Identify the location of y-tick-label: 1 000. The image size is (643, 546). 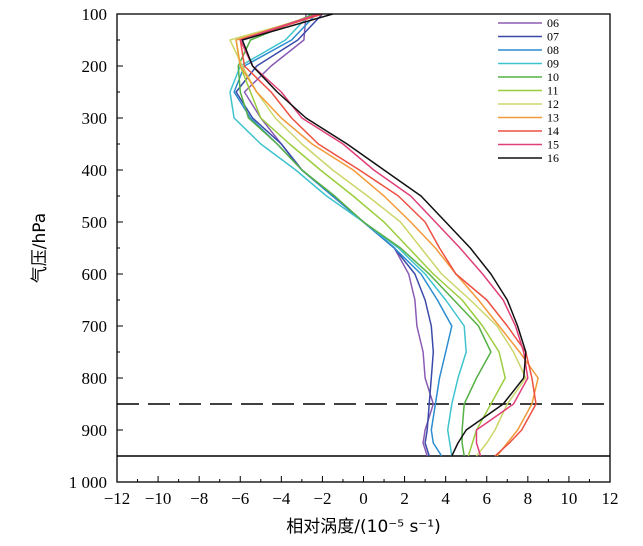
(88, 482).